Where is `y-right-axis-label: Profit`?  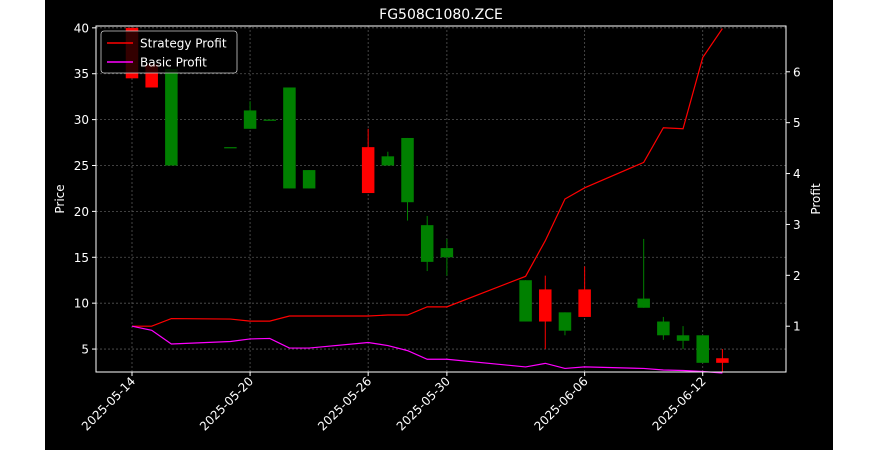
y-right-axis-label: Profit is located at coordinates (816, 199).